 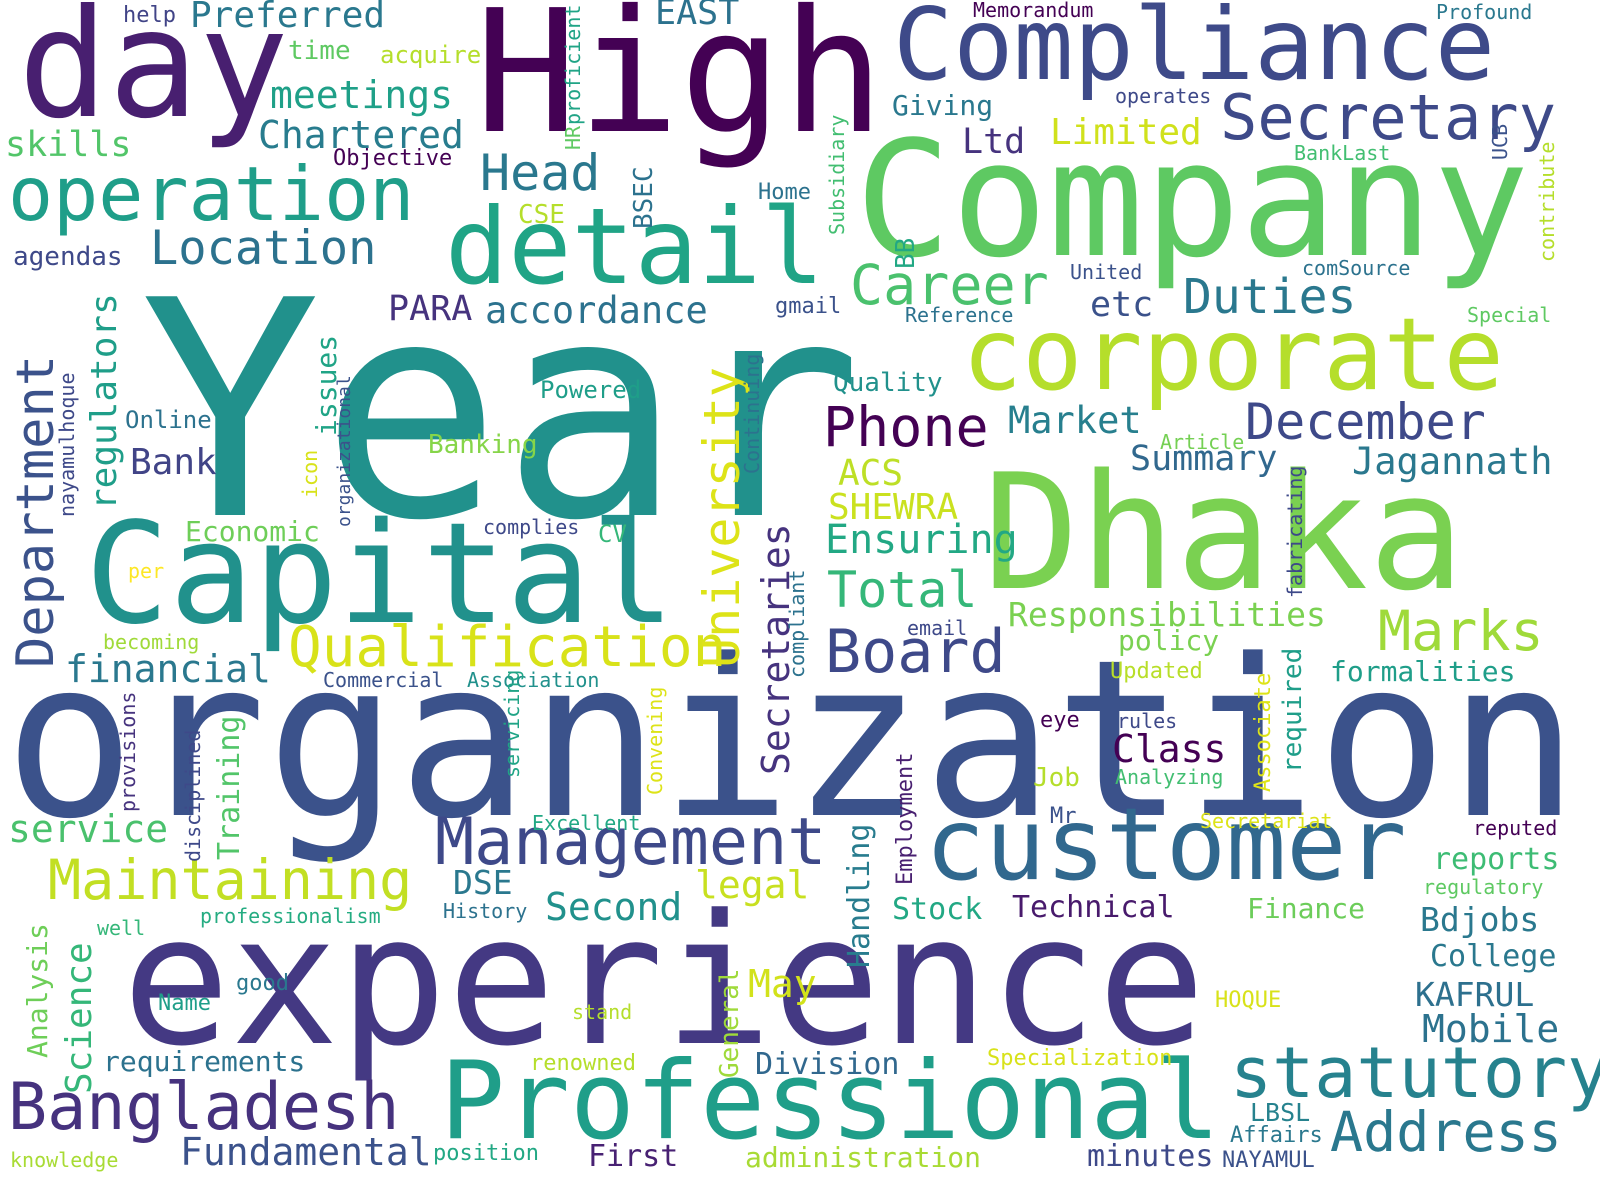 What do you see at coordinates (921, 540) in the screenshot?
I see `word-ensuring: Ensuring` at bounding box center [921, 540].